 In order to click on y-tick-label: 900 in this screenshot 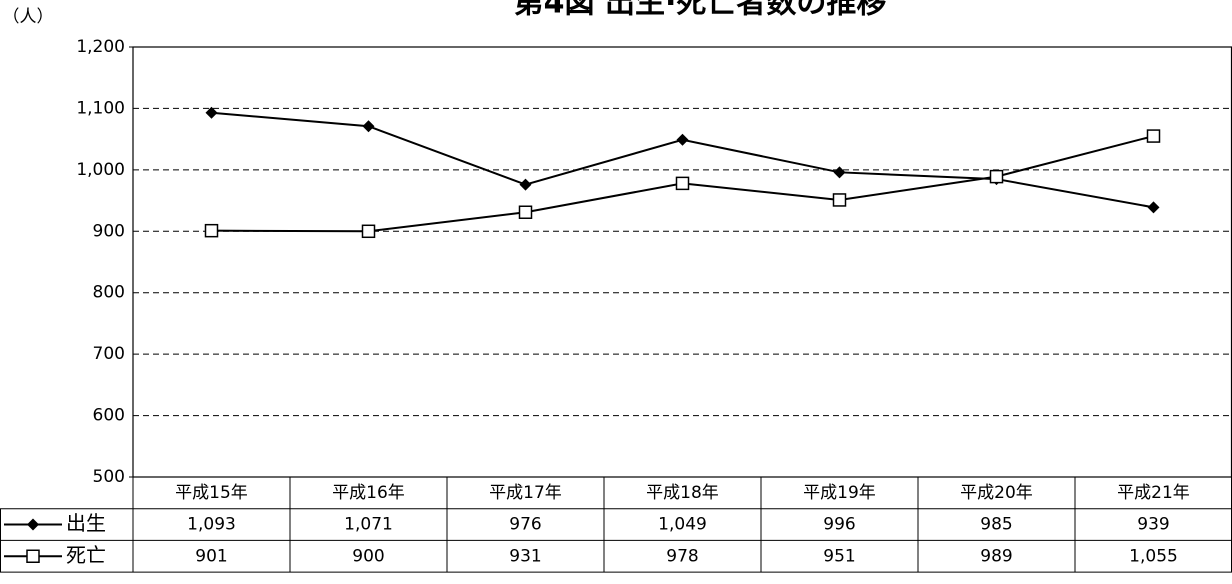, I will do `click(109, 231)`.